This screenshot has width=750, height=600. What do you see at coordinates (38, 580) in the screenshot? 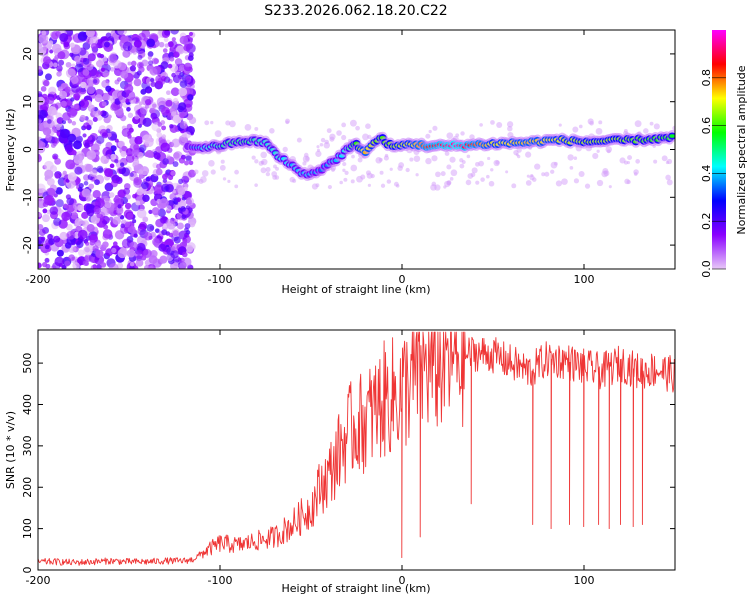
I see `x-tick-label: -200` at bounding box center [38, 580].